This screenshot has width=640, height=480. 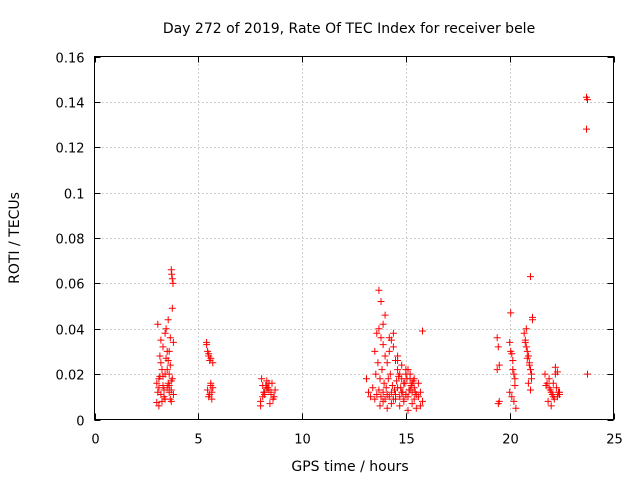 What do you see at coordinates (15, 238) in the screenshot?
I see `y-axis-label: ROTI / TECUs` at bounding box center [15, 238].